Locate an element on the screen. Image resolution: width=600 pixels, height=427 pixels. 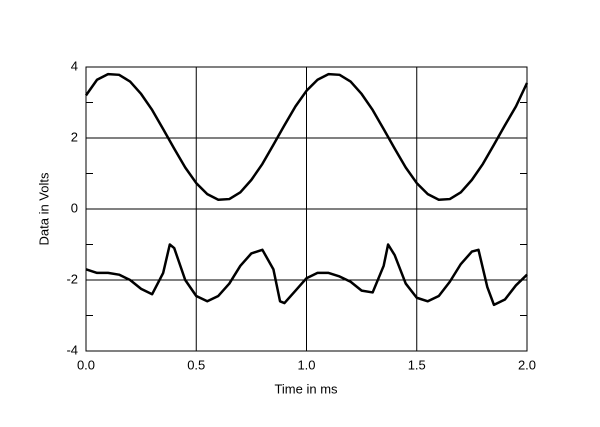
x-tick-label: 0.5 is located at coordinates (196, 364).